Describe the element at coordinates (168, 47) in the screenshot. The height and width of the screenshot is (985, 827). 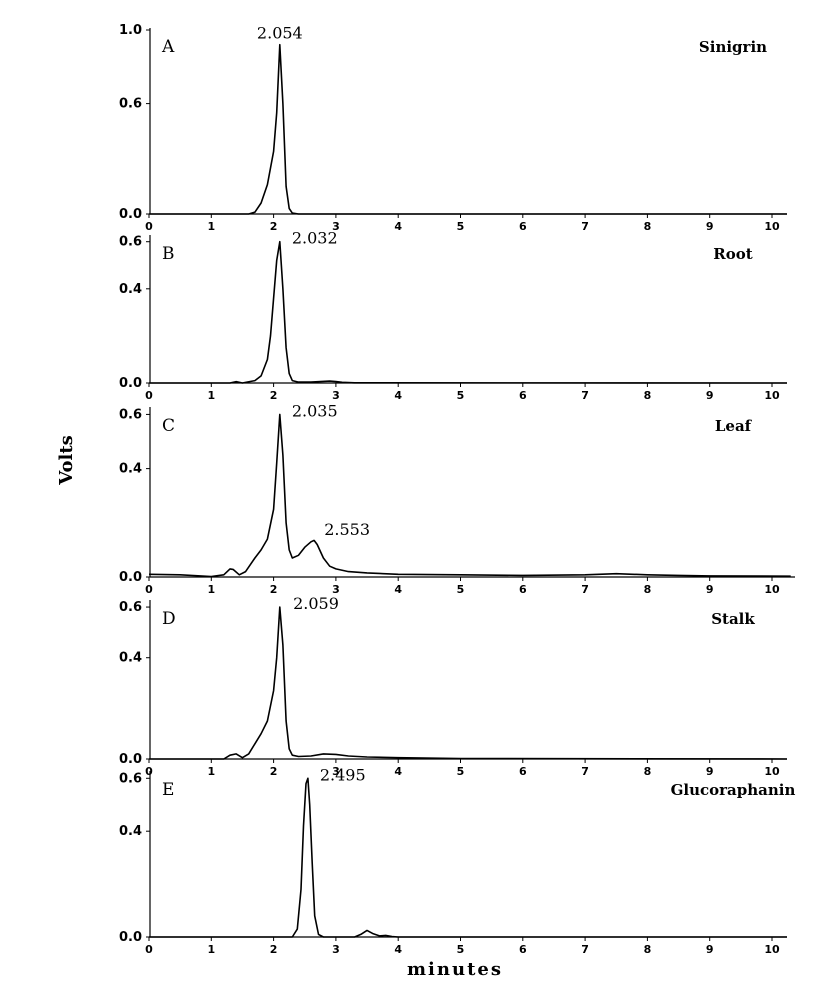
I see `panel-letter: A` at that location.